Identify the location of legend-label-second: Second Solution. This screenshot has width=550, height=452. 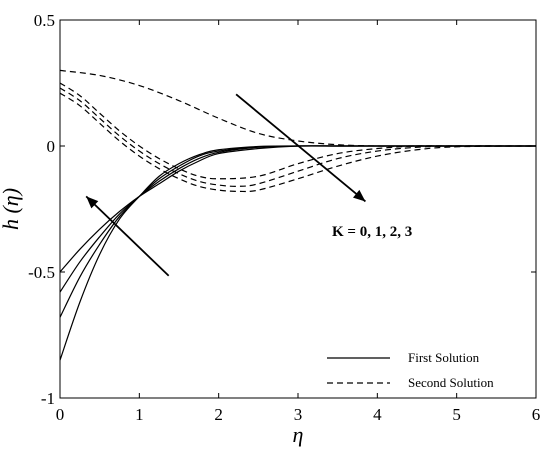
(451, 382).